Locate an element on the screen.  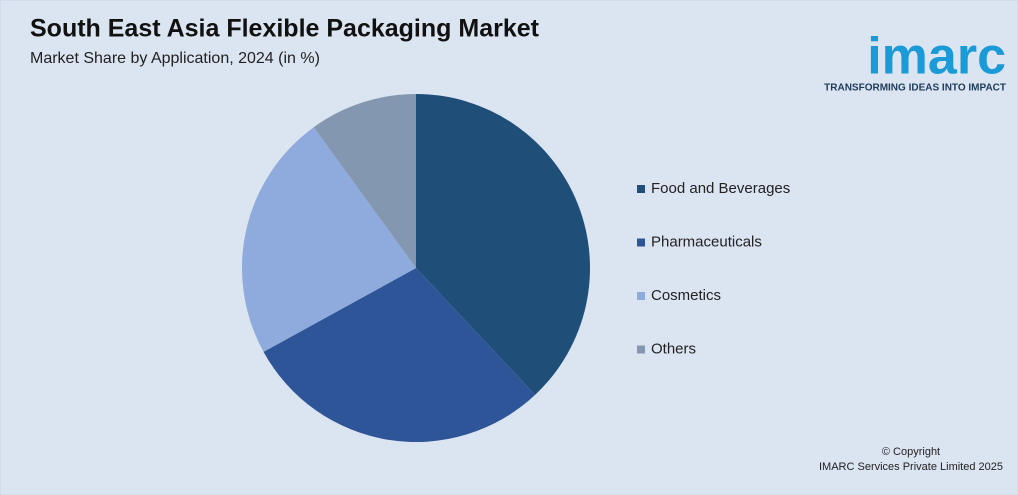
copyright: IMARC Services Private Limited 2025 is located at coordinates (911, 467).